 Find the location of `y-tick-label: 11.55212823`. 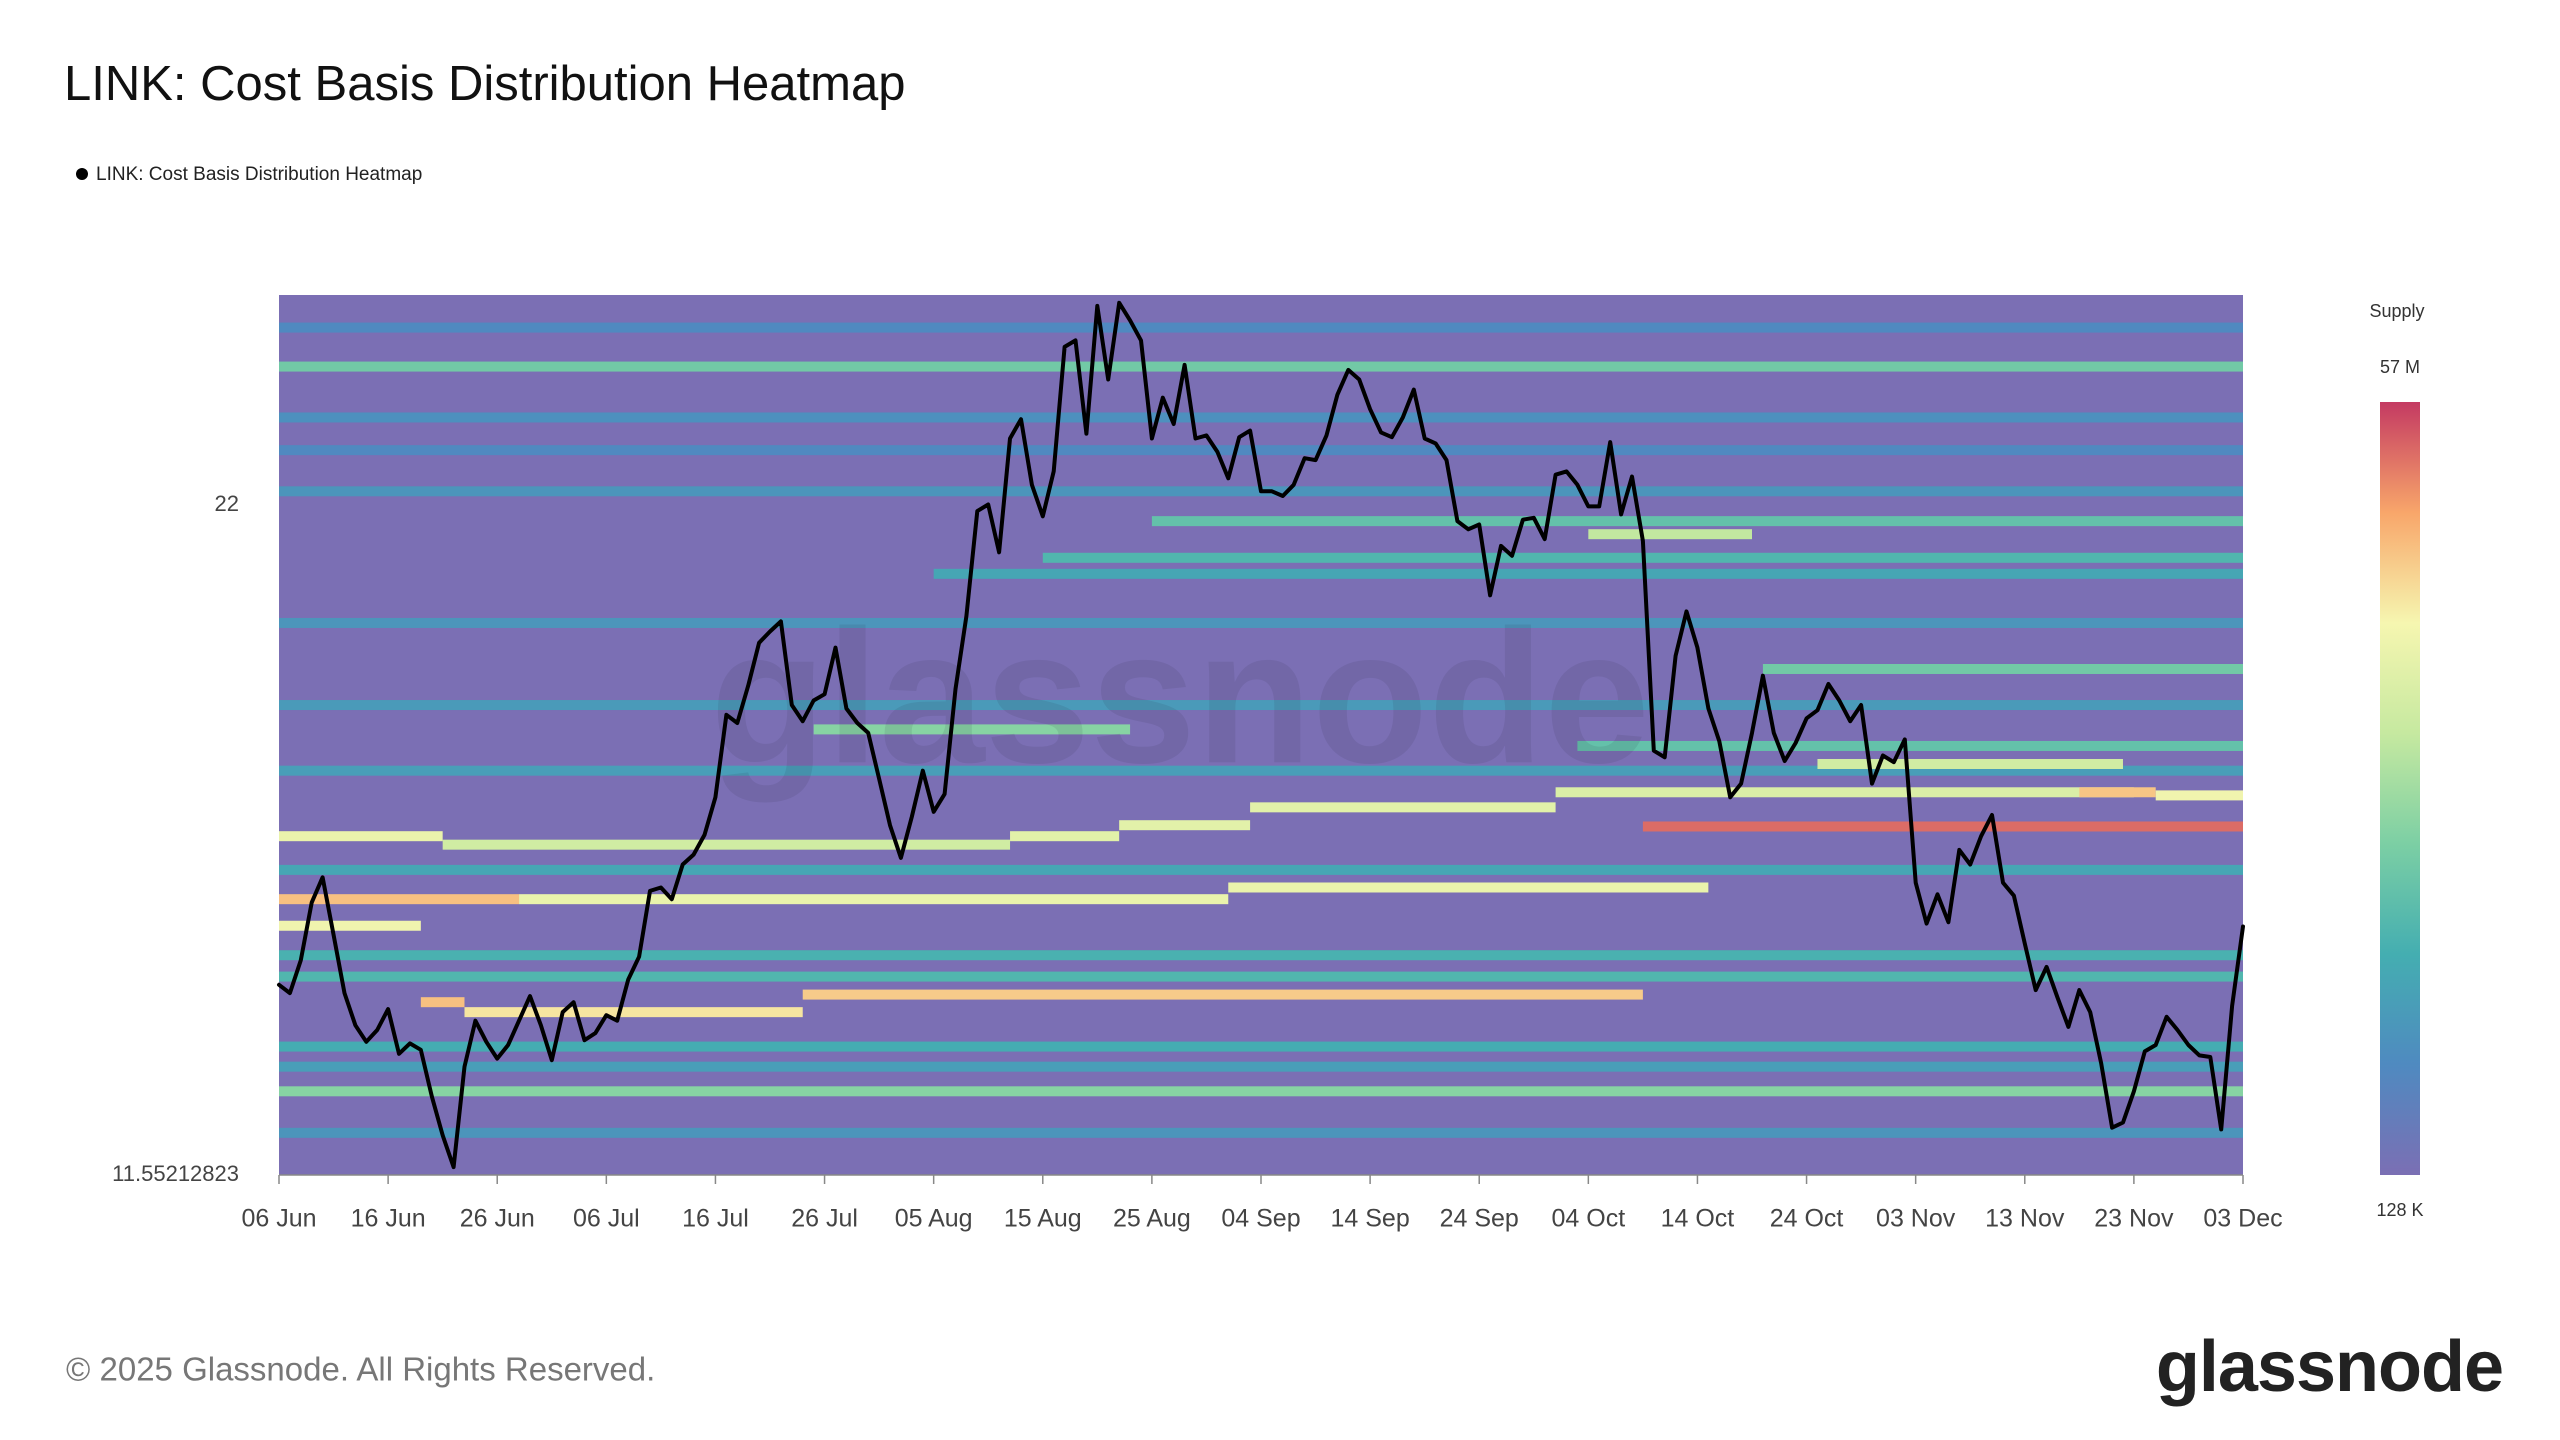

y-tick-label: 11.55212823 is located at coordinates (175, 1173).